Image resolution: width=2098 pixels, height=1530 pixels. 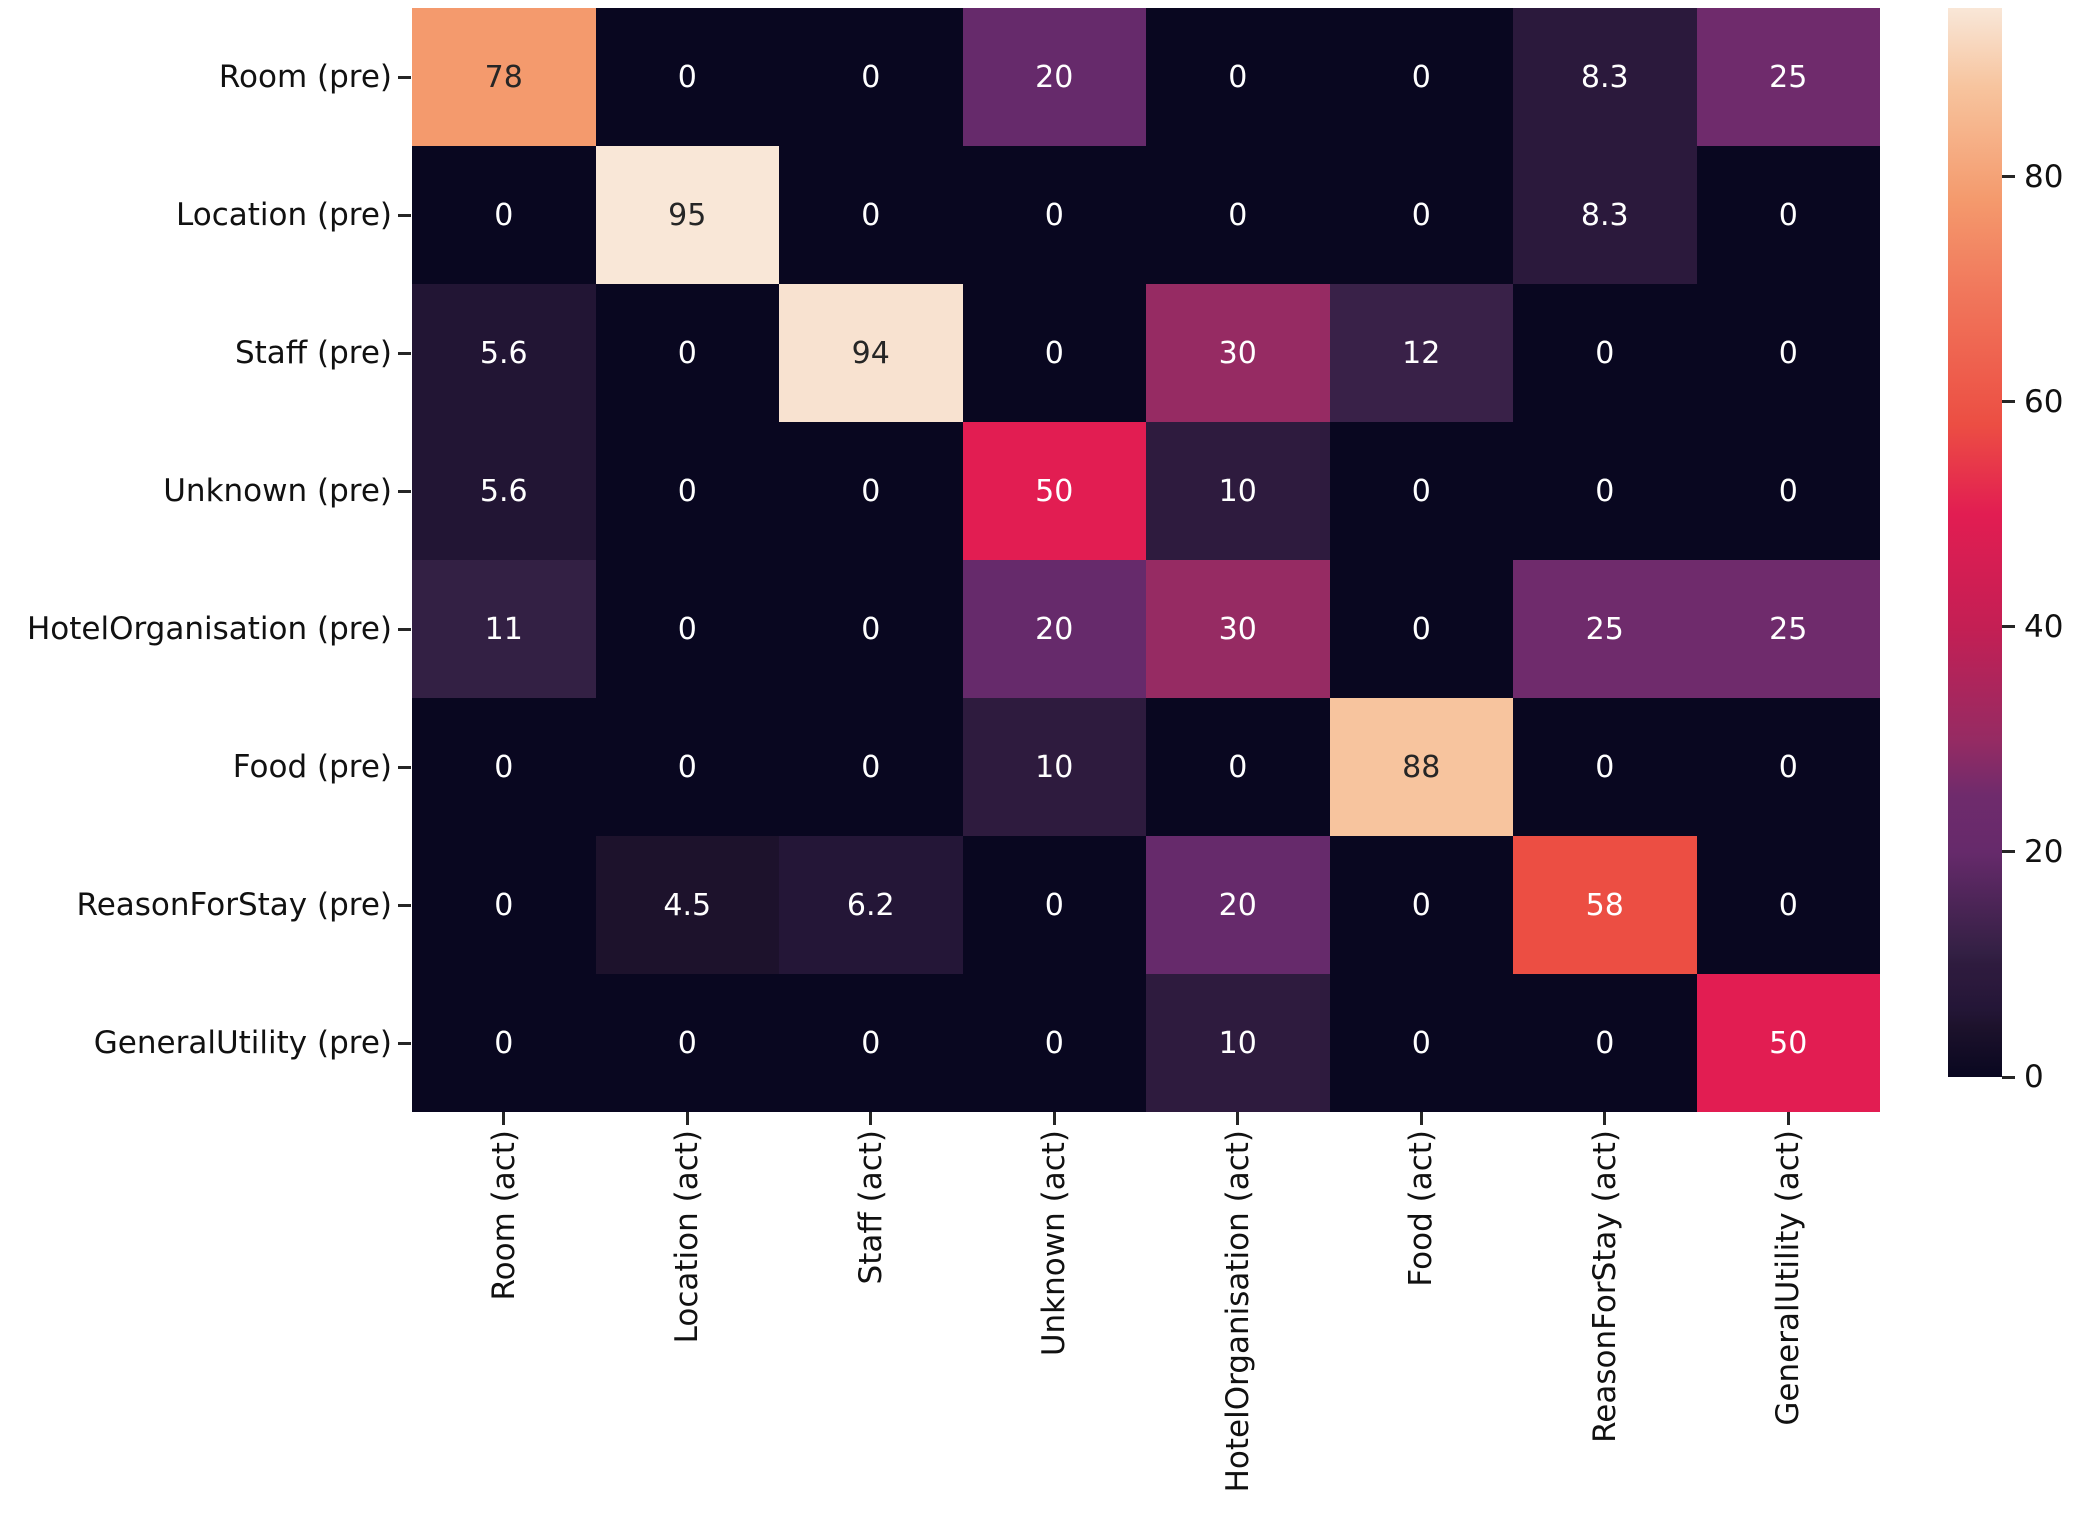 What do you see at coordinates (2034, 1077) in the screenshot?
I see `colorbar-tick-label: 0` at bounding box center [2034, 1077].